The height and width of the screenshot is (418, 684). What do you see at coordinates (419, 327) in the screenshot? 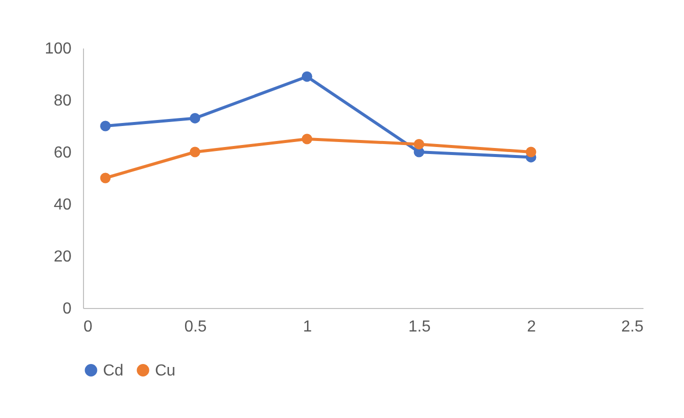
I see `x-tick-label: 1.5` at bounding box center [419, 327].